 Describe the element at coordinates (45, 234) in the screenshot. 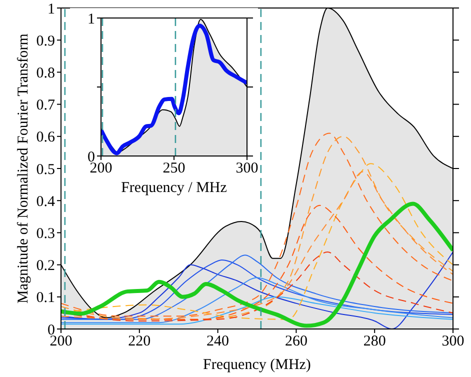

I see `y-tick-label: 0.3` at that location.